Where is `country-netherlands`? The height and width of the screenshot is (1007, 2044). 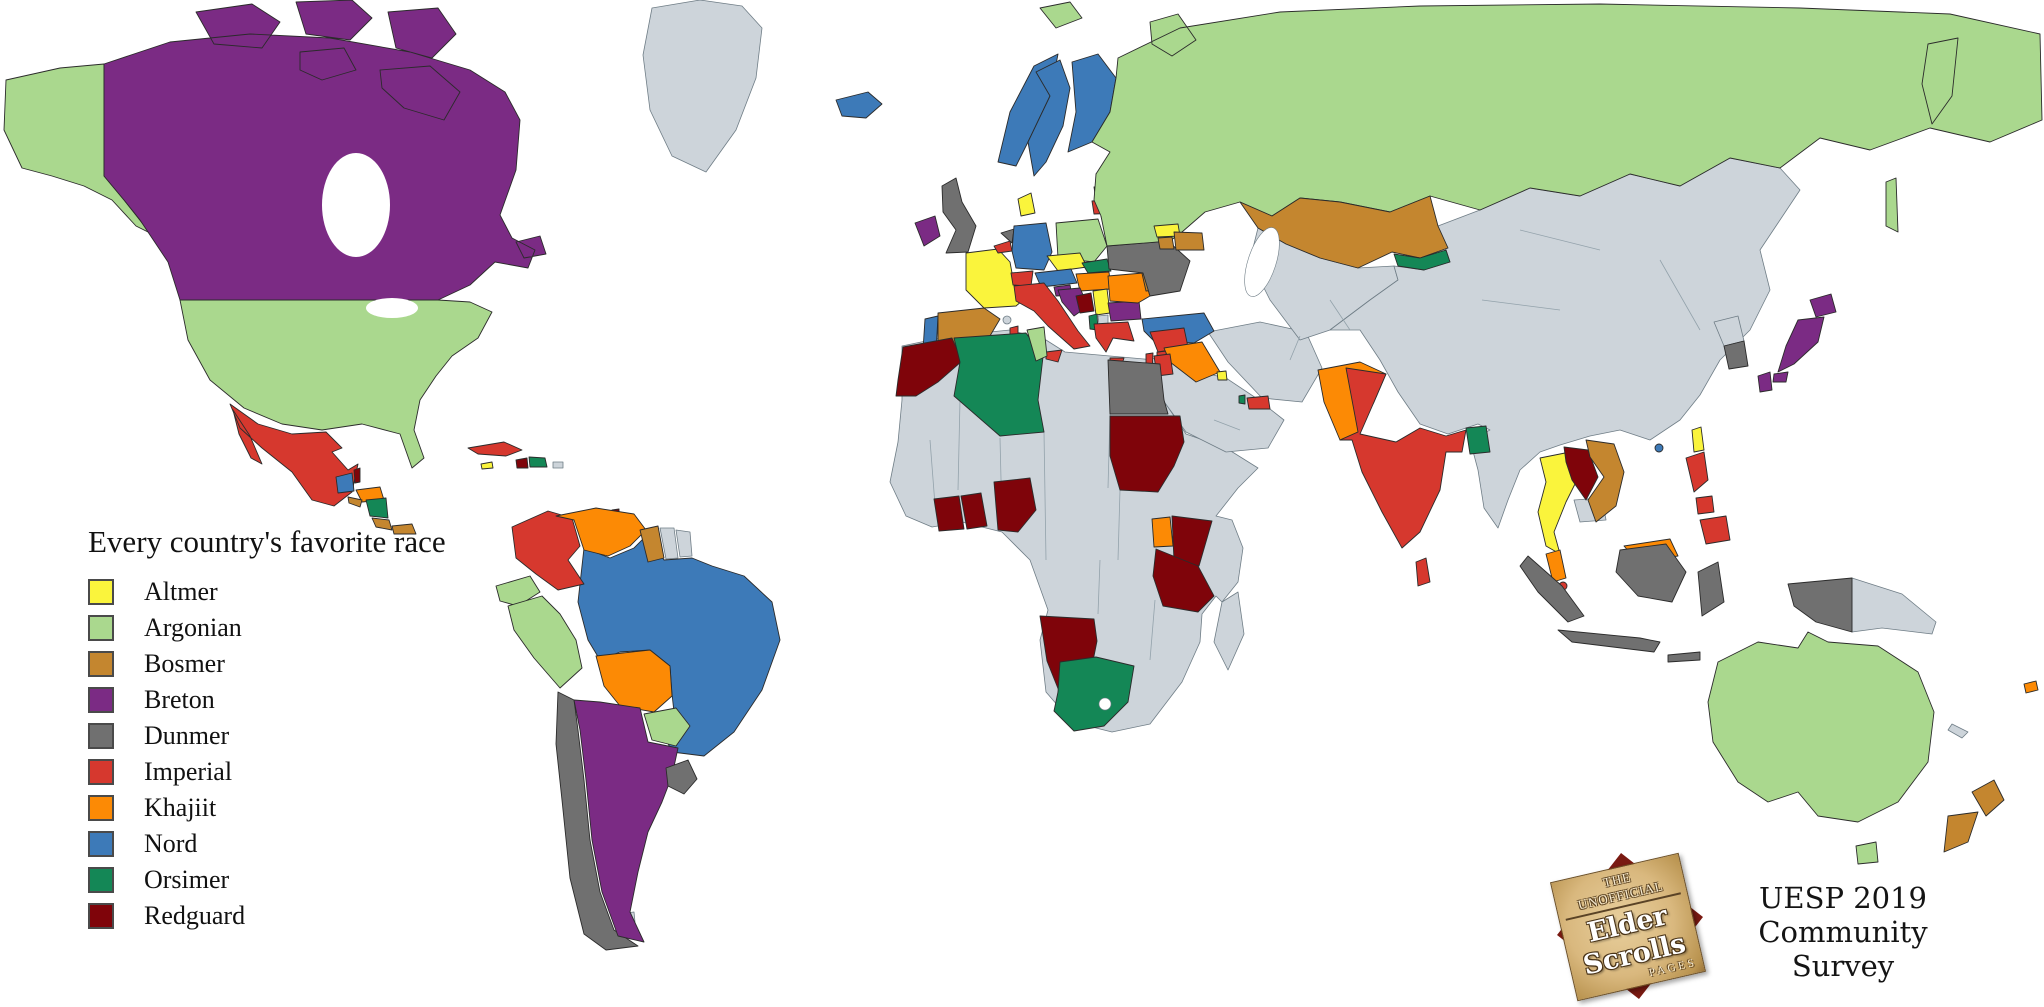 country-netherlands is located at coordinates (1007, 236).